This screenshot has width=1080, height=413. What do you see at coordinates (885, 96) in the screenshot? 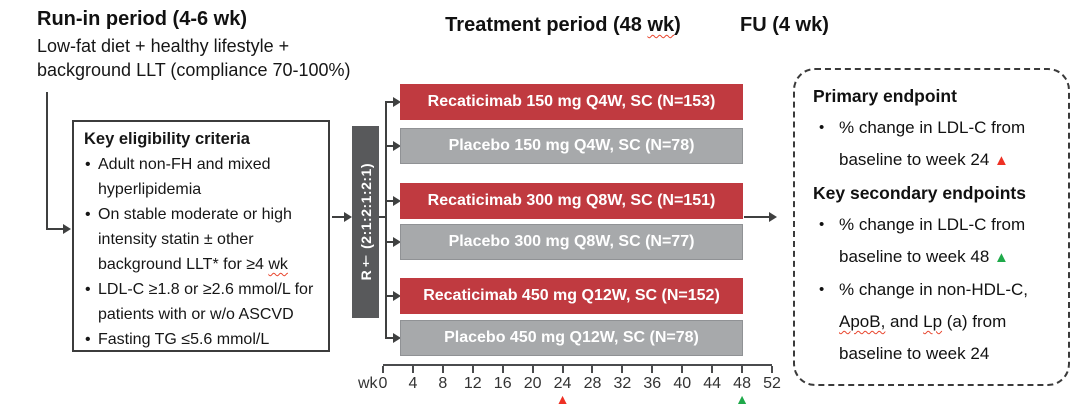
I see `primary-endpoint-title: Primary endpoint` at bounding box center [885, 96].